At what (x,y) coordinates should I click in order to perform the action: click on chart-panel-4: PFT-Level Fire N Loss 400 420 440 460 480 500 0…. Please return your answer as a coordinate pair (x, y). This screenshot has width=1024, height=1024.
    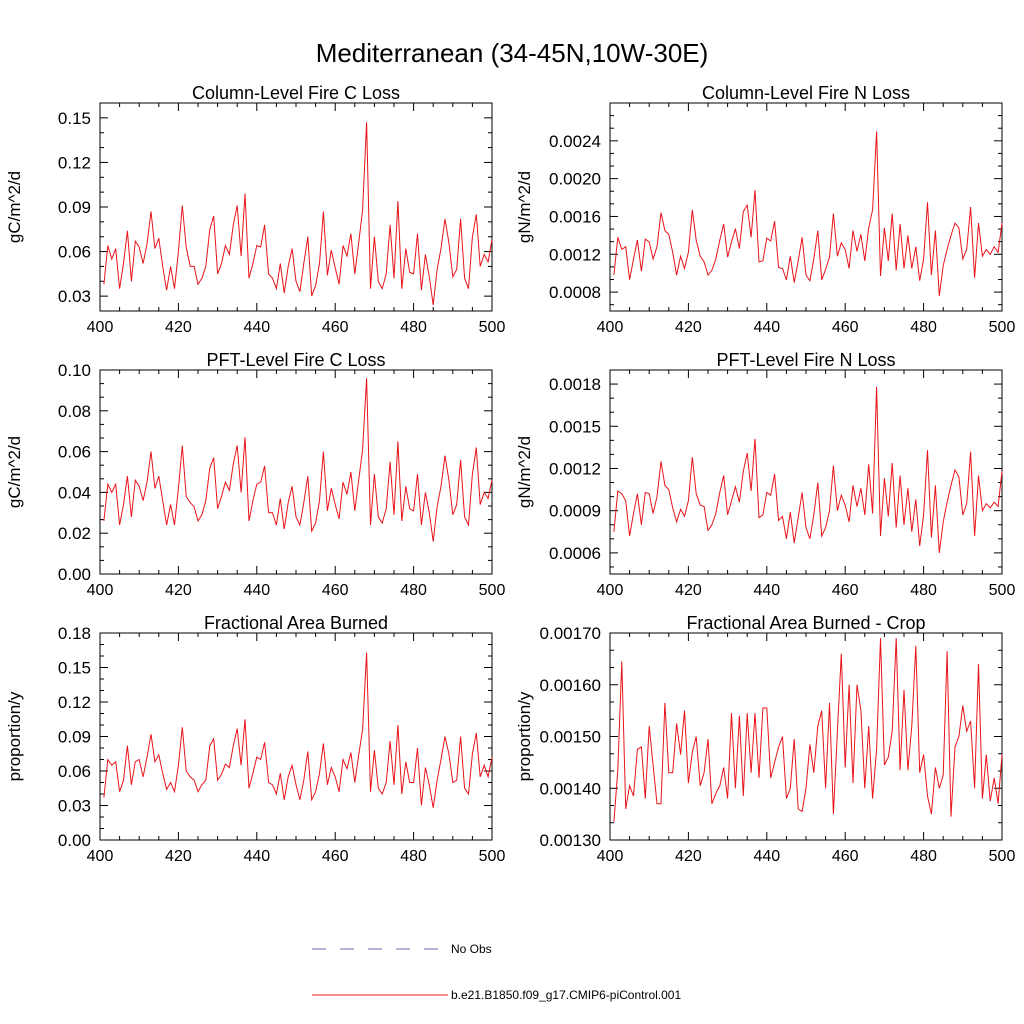
    Looking at the image, I should click on (765, 474).